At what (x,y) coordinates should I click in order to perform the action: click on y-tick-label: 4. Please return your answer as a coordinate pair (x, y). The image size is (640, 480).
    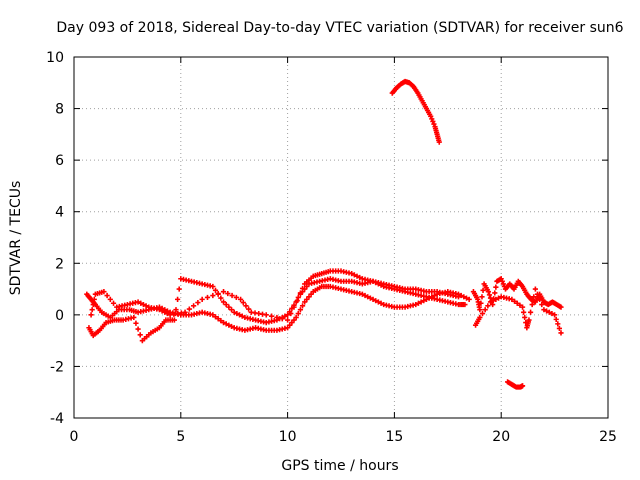
    Looking at the image, I should click on (59, 213).